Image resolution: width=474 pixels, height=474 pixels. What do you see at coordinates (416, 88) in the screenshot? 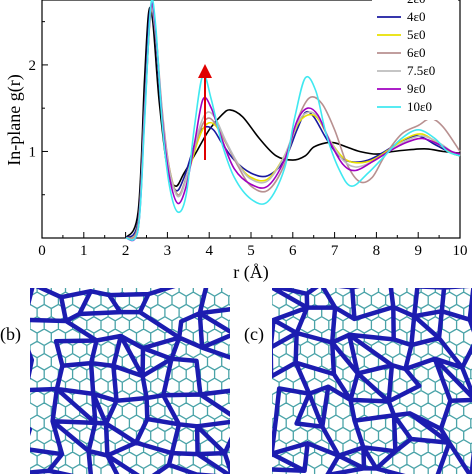
I see `legend-entry-label: 9ε0` at bounding box center [416, 88].